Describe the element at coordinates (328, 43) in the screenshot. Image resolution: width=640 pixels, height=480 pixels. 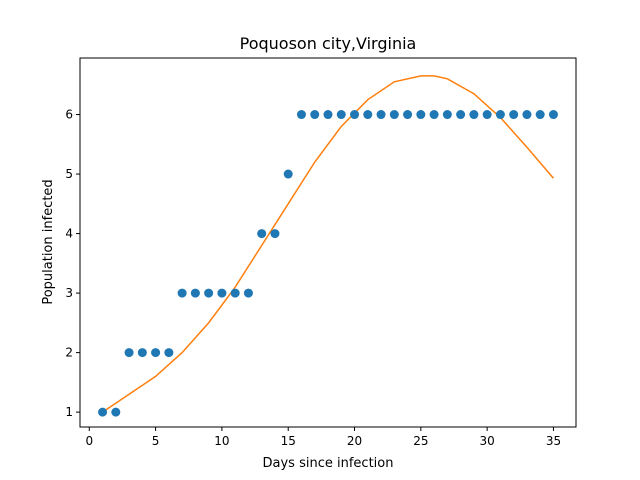
I see `chart-title: Poquoson city,Virginia` at that location.